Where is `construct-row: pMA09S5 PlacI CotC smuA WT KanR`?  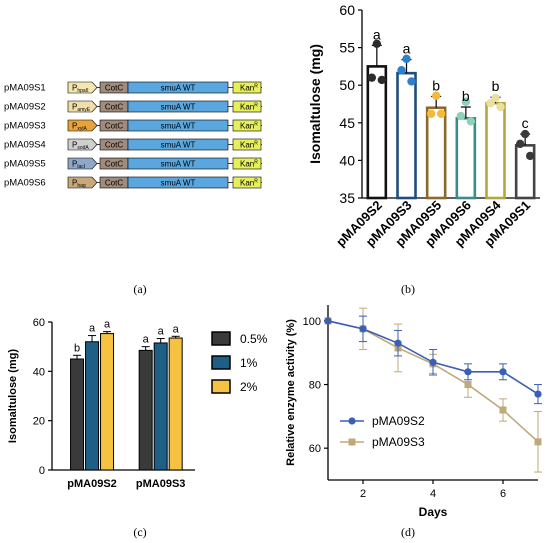 construct-row: pMA09S5 PlacI CotC smuA WT KanR is located at coordinates (133, 164).